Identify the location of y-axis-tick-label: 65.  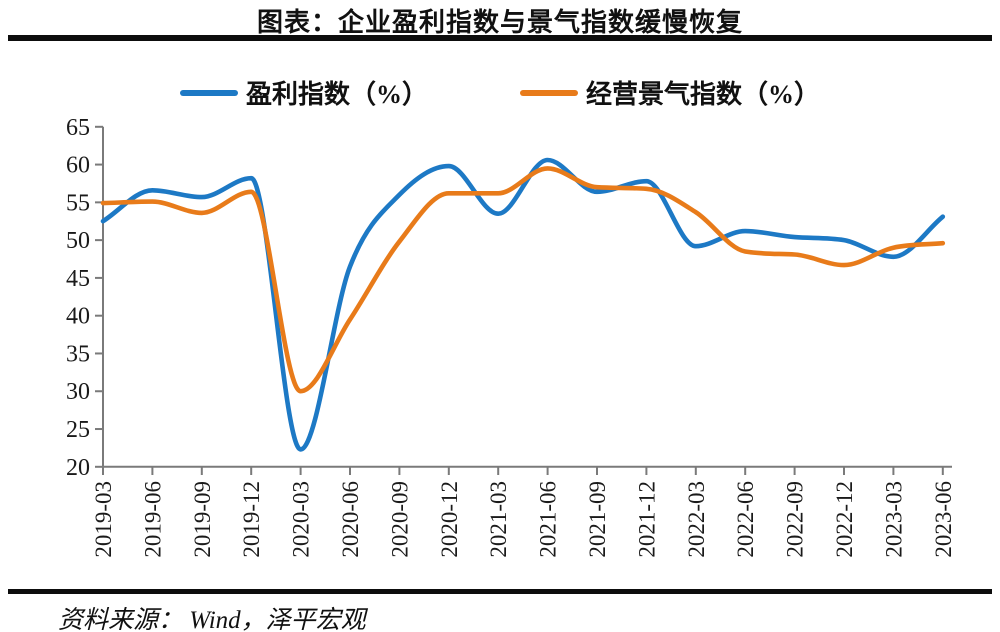
(78, 128).